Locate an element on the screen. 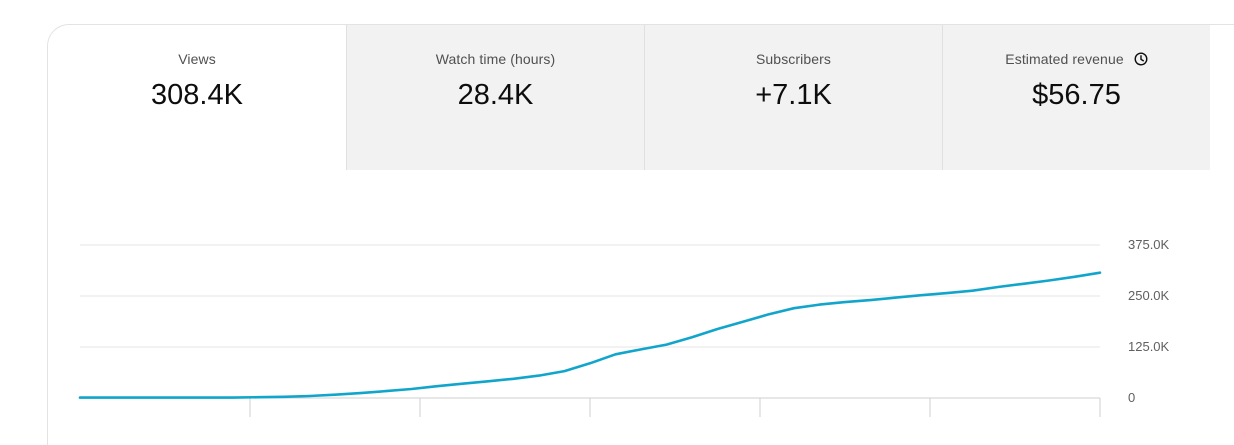 The image size is (1234, 445). tab-estimated-revenue-label: Estimated revenue is located at coordinates (1064, 59).